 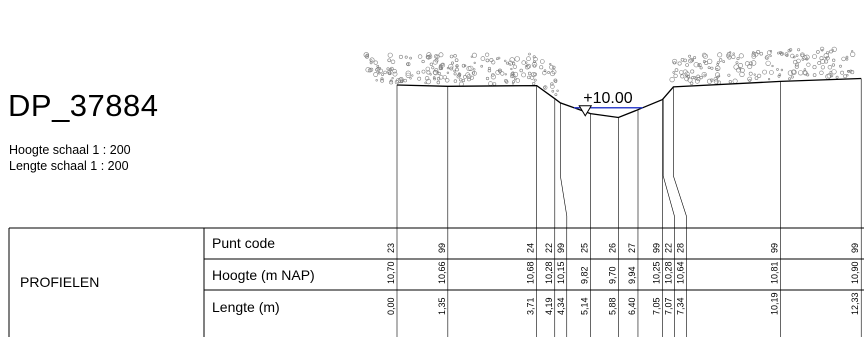 I want to click on row-label-hoogte: Hoogte (m NAP), so click(x=263, y=275).